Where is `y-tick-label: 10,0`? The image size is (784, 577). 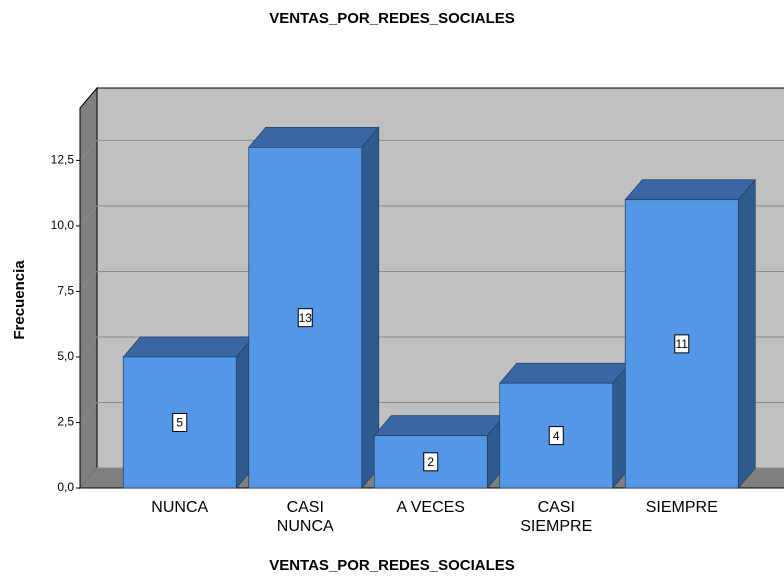 y-tick-label: 10,0 is located at coordinates (63, 225).